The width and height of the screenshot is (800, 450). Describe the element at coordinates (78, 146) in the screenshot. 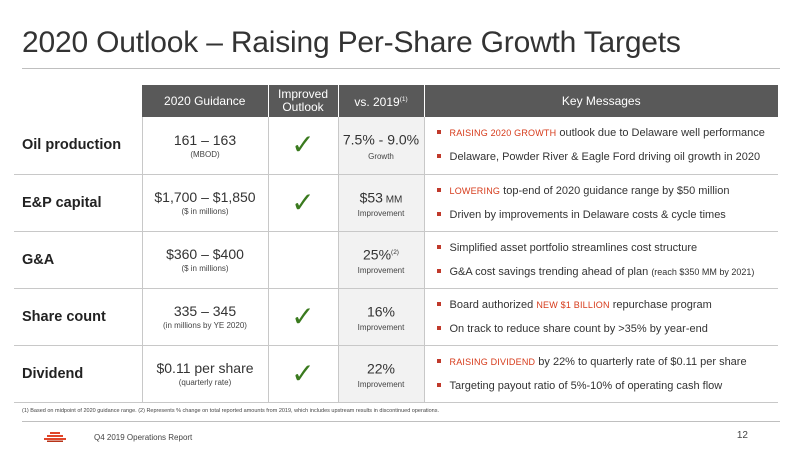

I see `row-label: Oil production` at that location.